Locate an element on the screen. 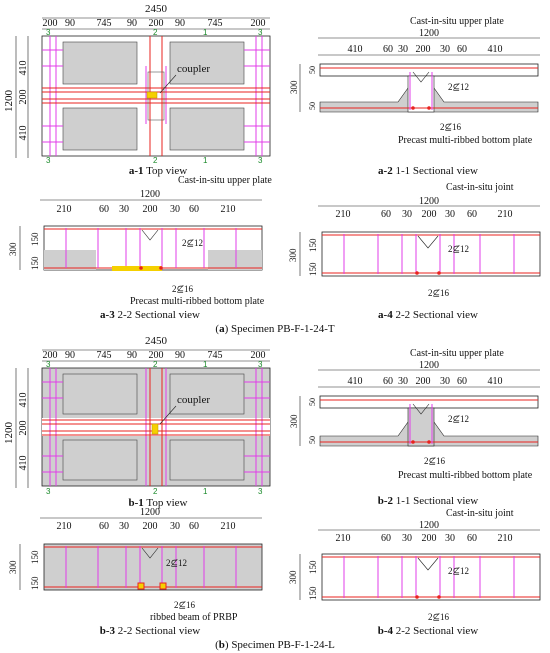  dim-b4-5: 30 is located at coordinates (450, 538).